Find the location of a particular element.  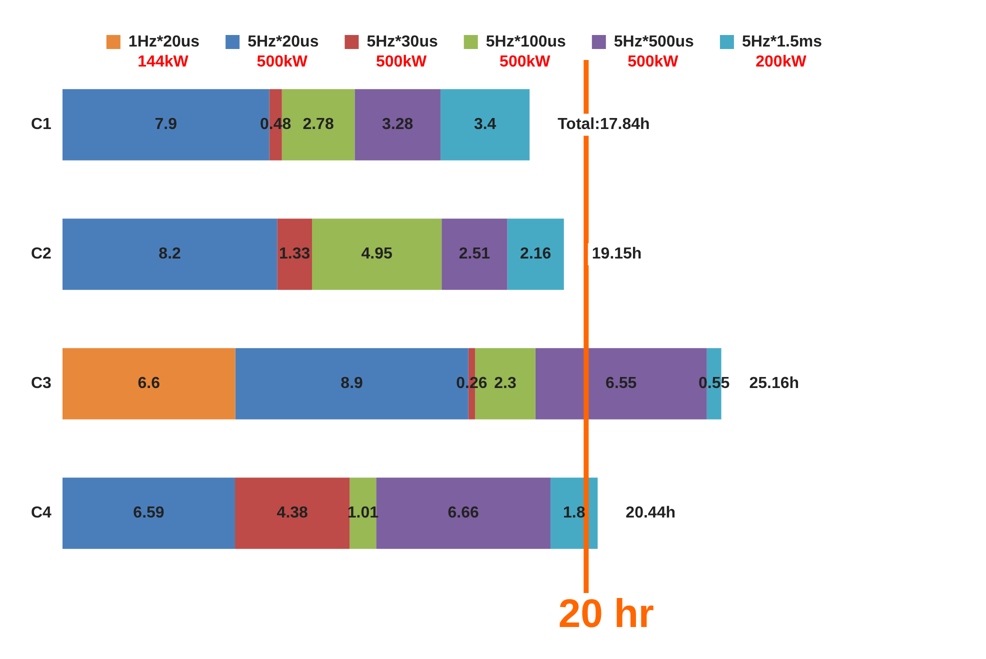

ref-line-label: 20 hr is located at coordinates (606, 614).